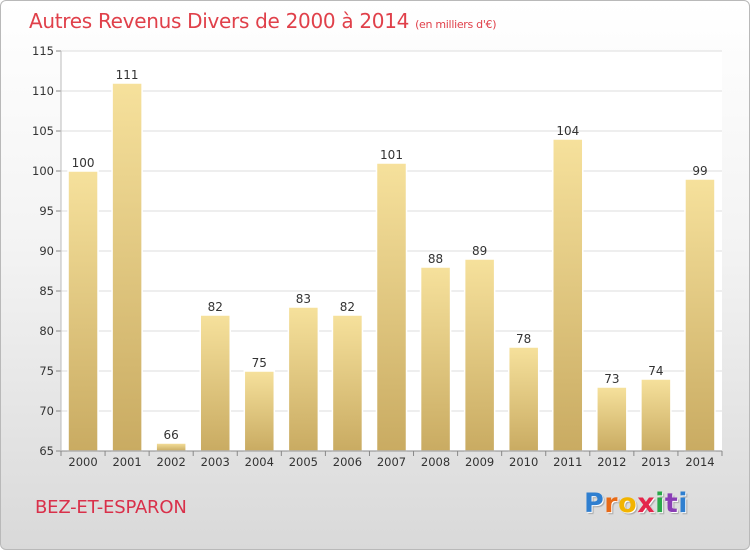  What do you see at coordinates (611, 462) in the screenshot?
I see `x-tick-label-2012: 2012` at bounding box center [611, 462].